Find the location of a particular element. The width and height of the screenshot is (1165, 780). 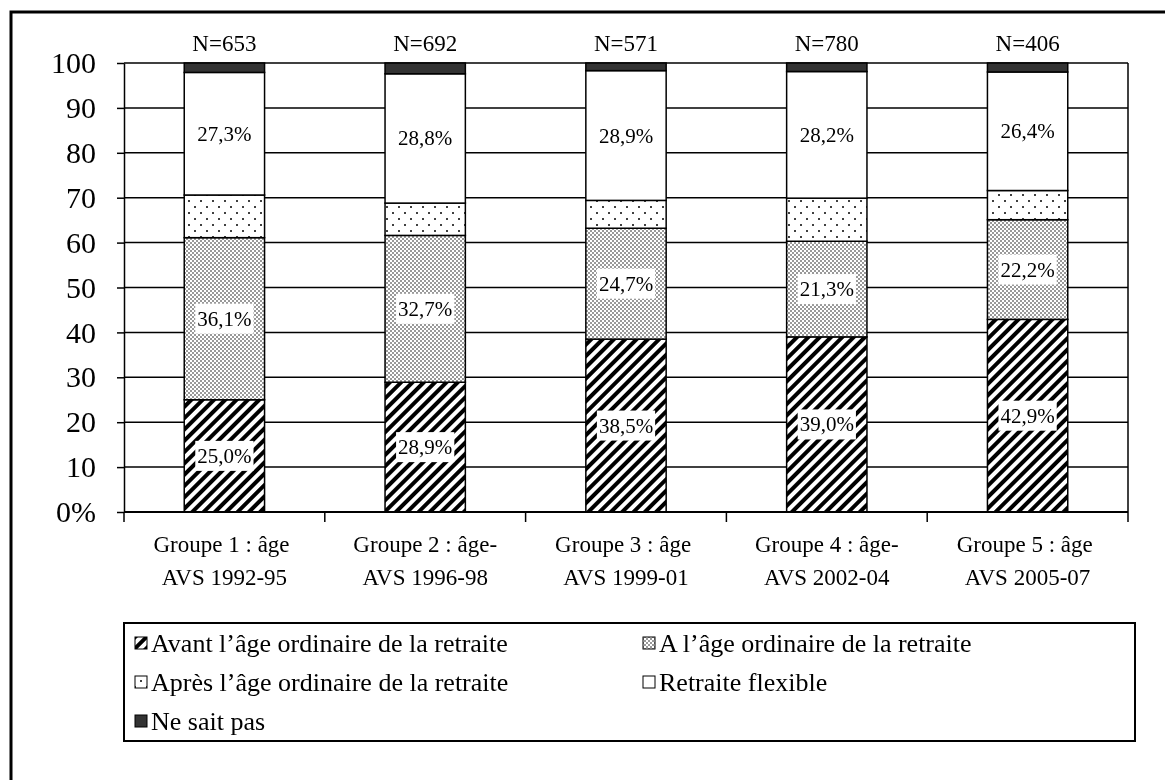

y-tick-label: 90 is located at coordinates (81, 107).